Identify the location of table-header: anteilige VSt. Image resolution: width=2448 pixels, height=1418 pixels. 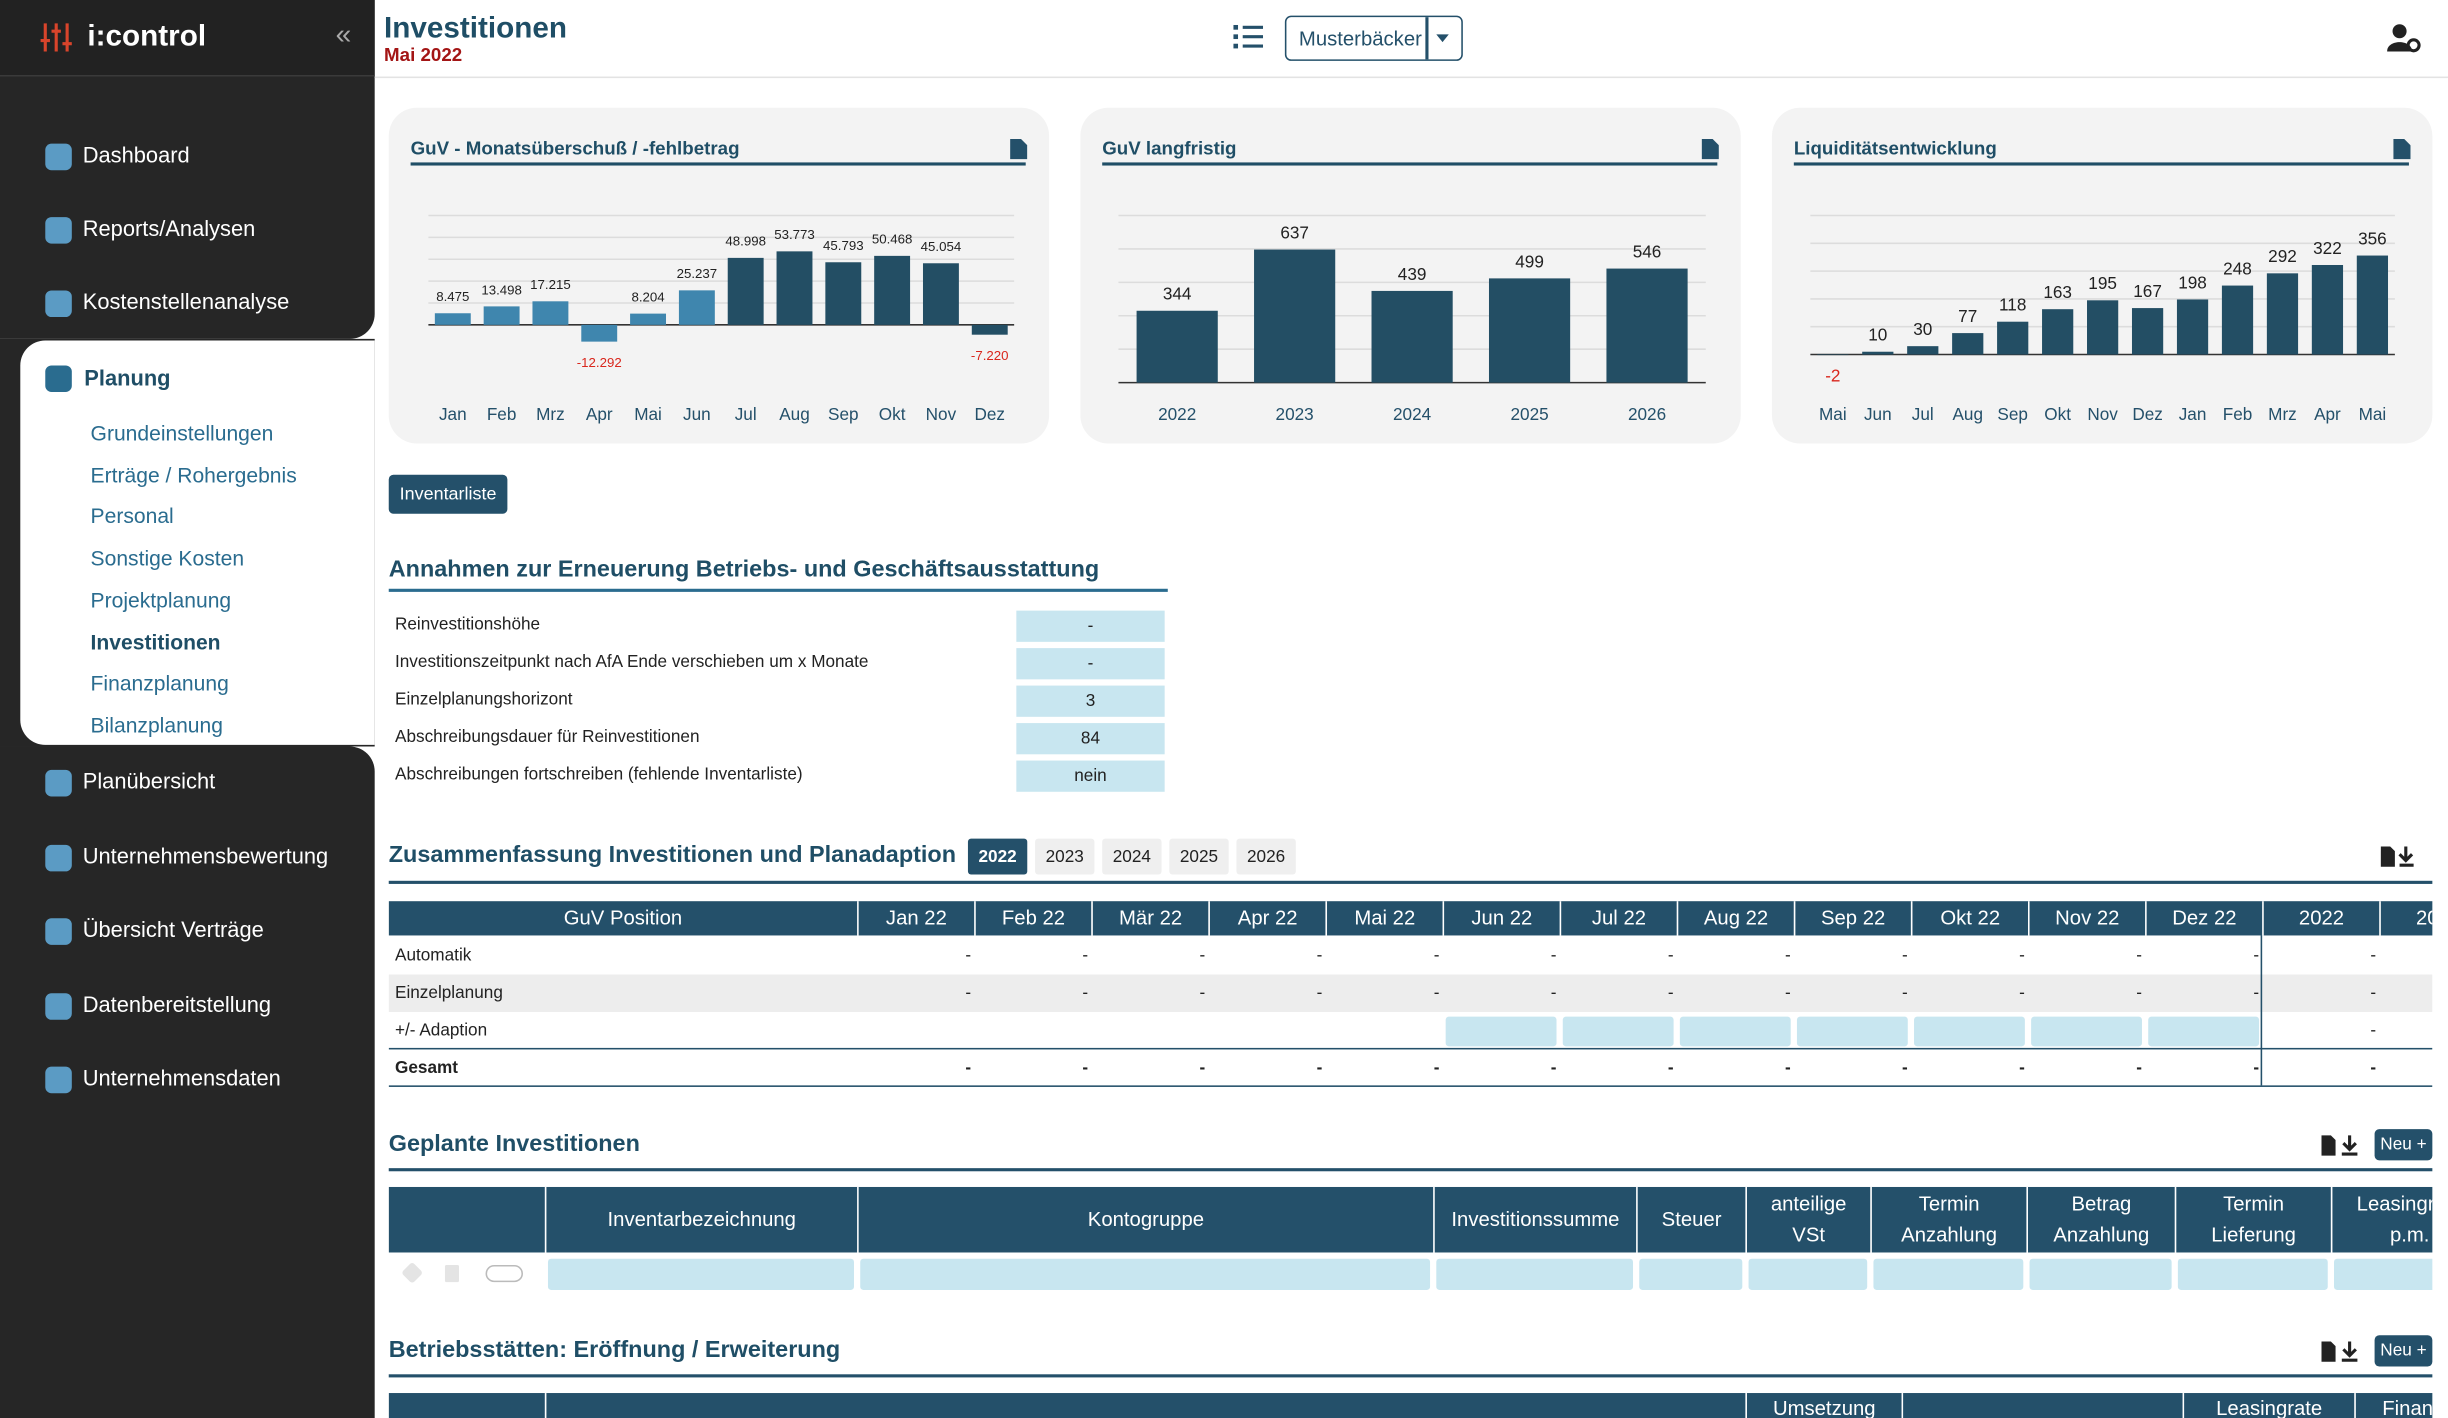
(1808, 1219).